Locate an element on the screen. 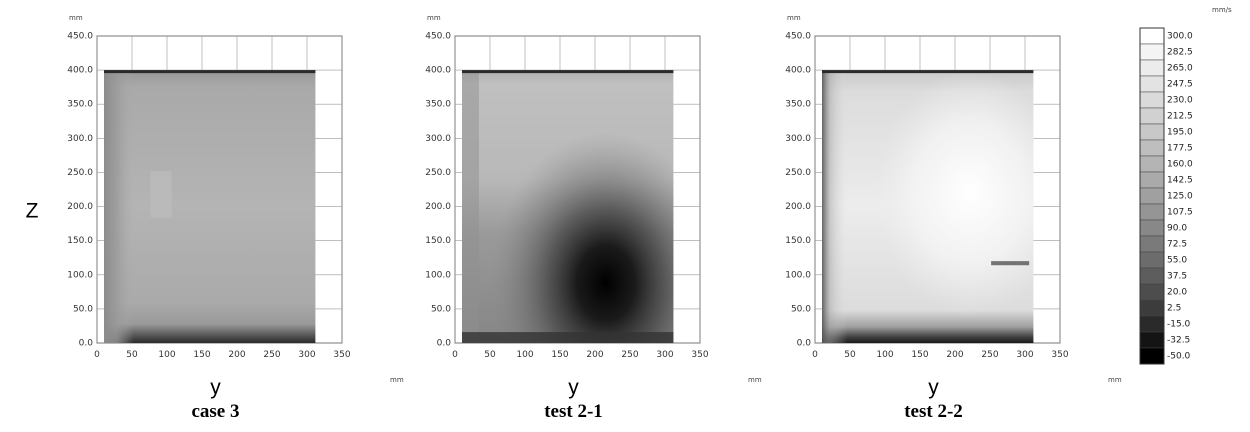  colorbar-level-label: 2.5 is located at coordinates (1174, 309).